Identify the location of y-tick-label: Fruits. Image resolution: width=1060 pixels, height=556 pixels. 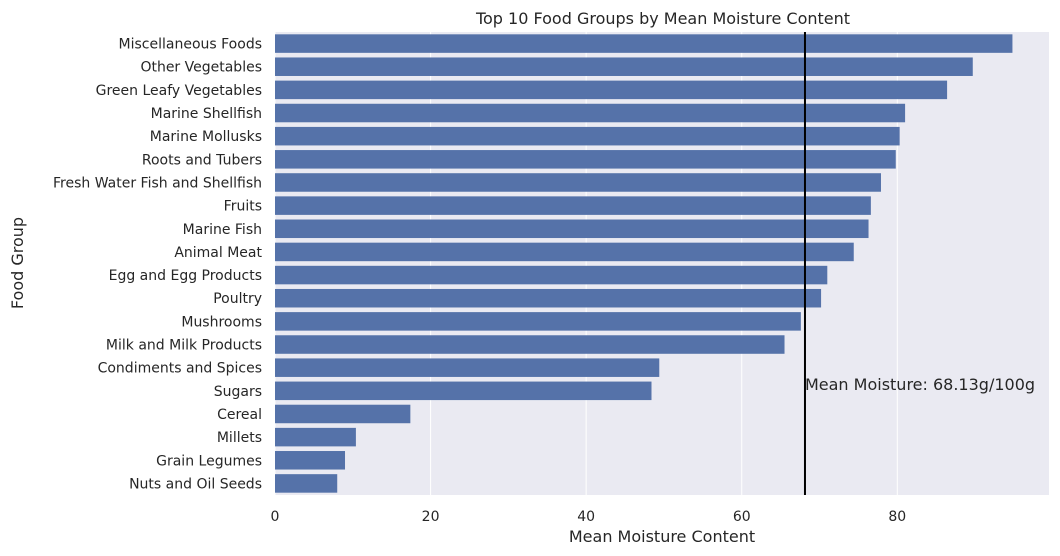
(243, 207).